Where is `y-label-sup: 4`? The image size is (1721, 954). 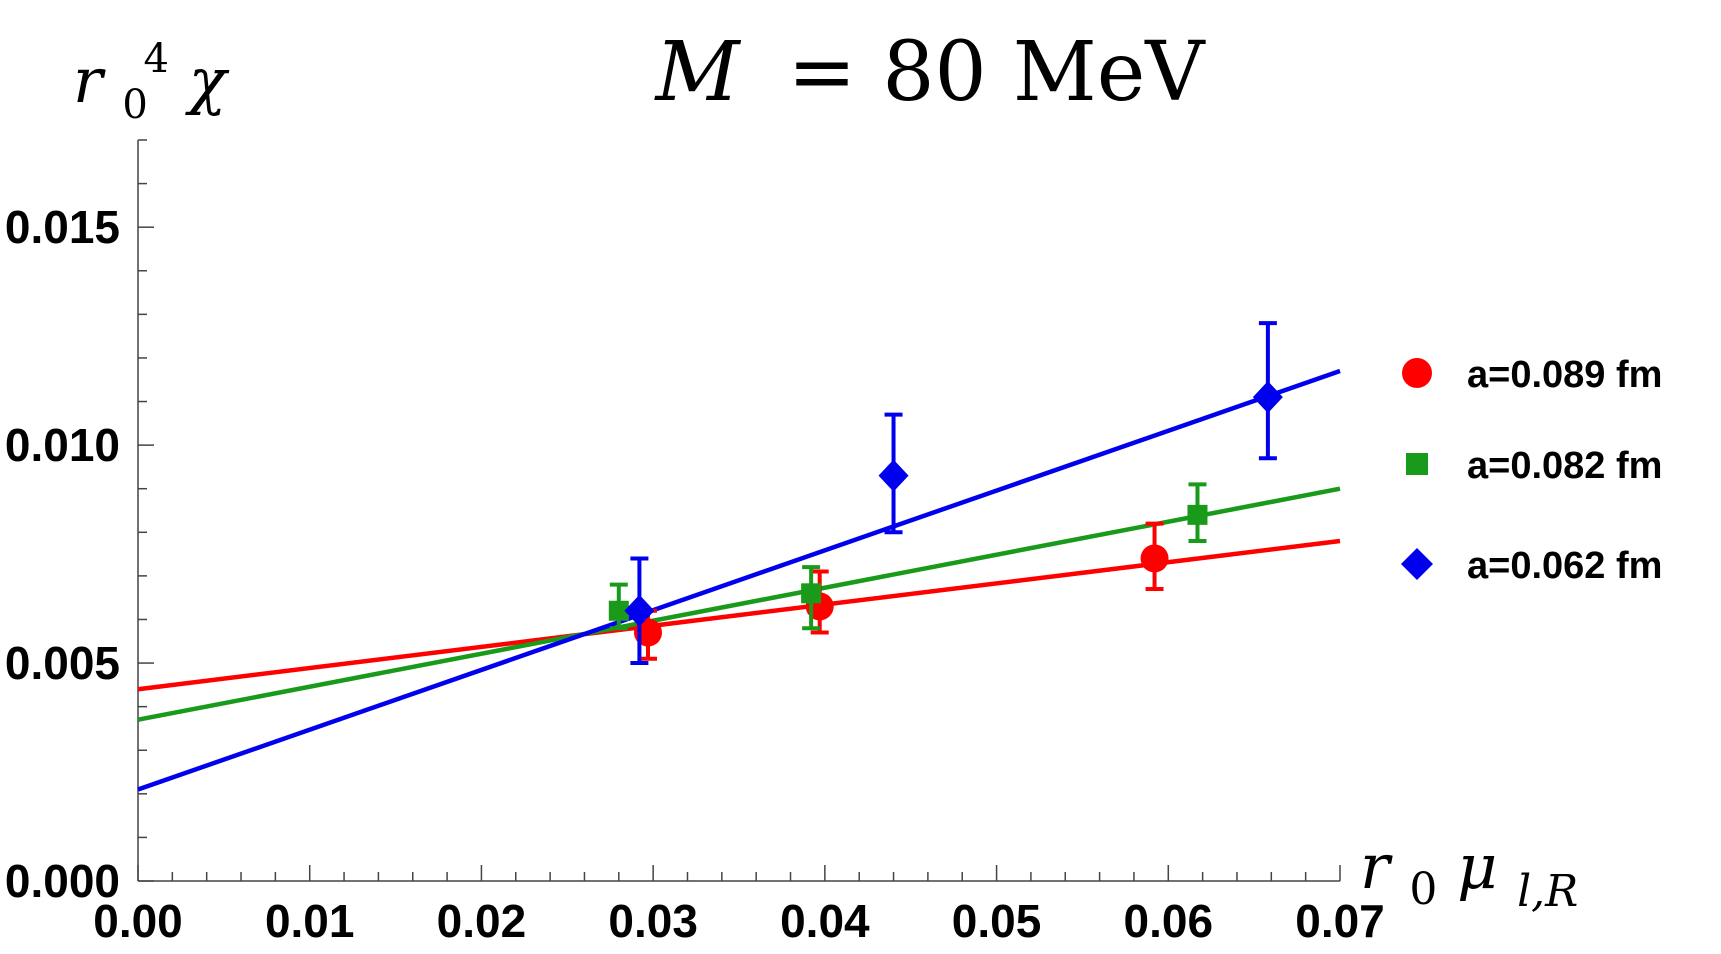
y-label-sup: 4 is located at coordinates (156, 59).